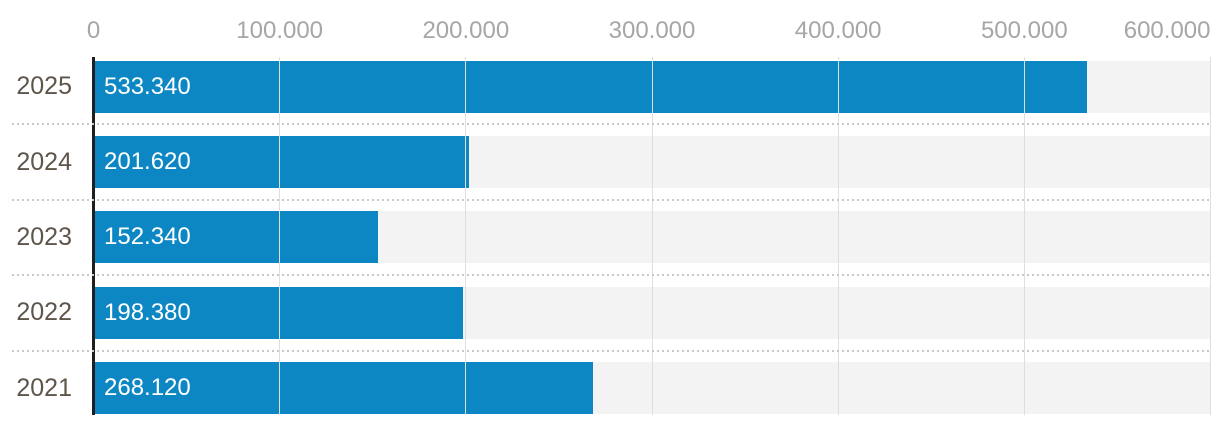 The width and height of the screenshot is (1220, 428). What do you see at coordinates (344, 388) in the screenshot?
I see `bar: 268.120` at bounding box center [344, 388].